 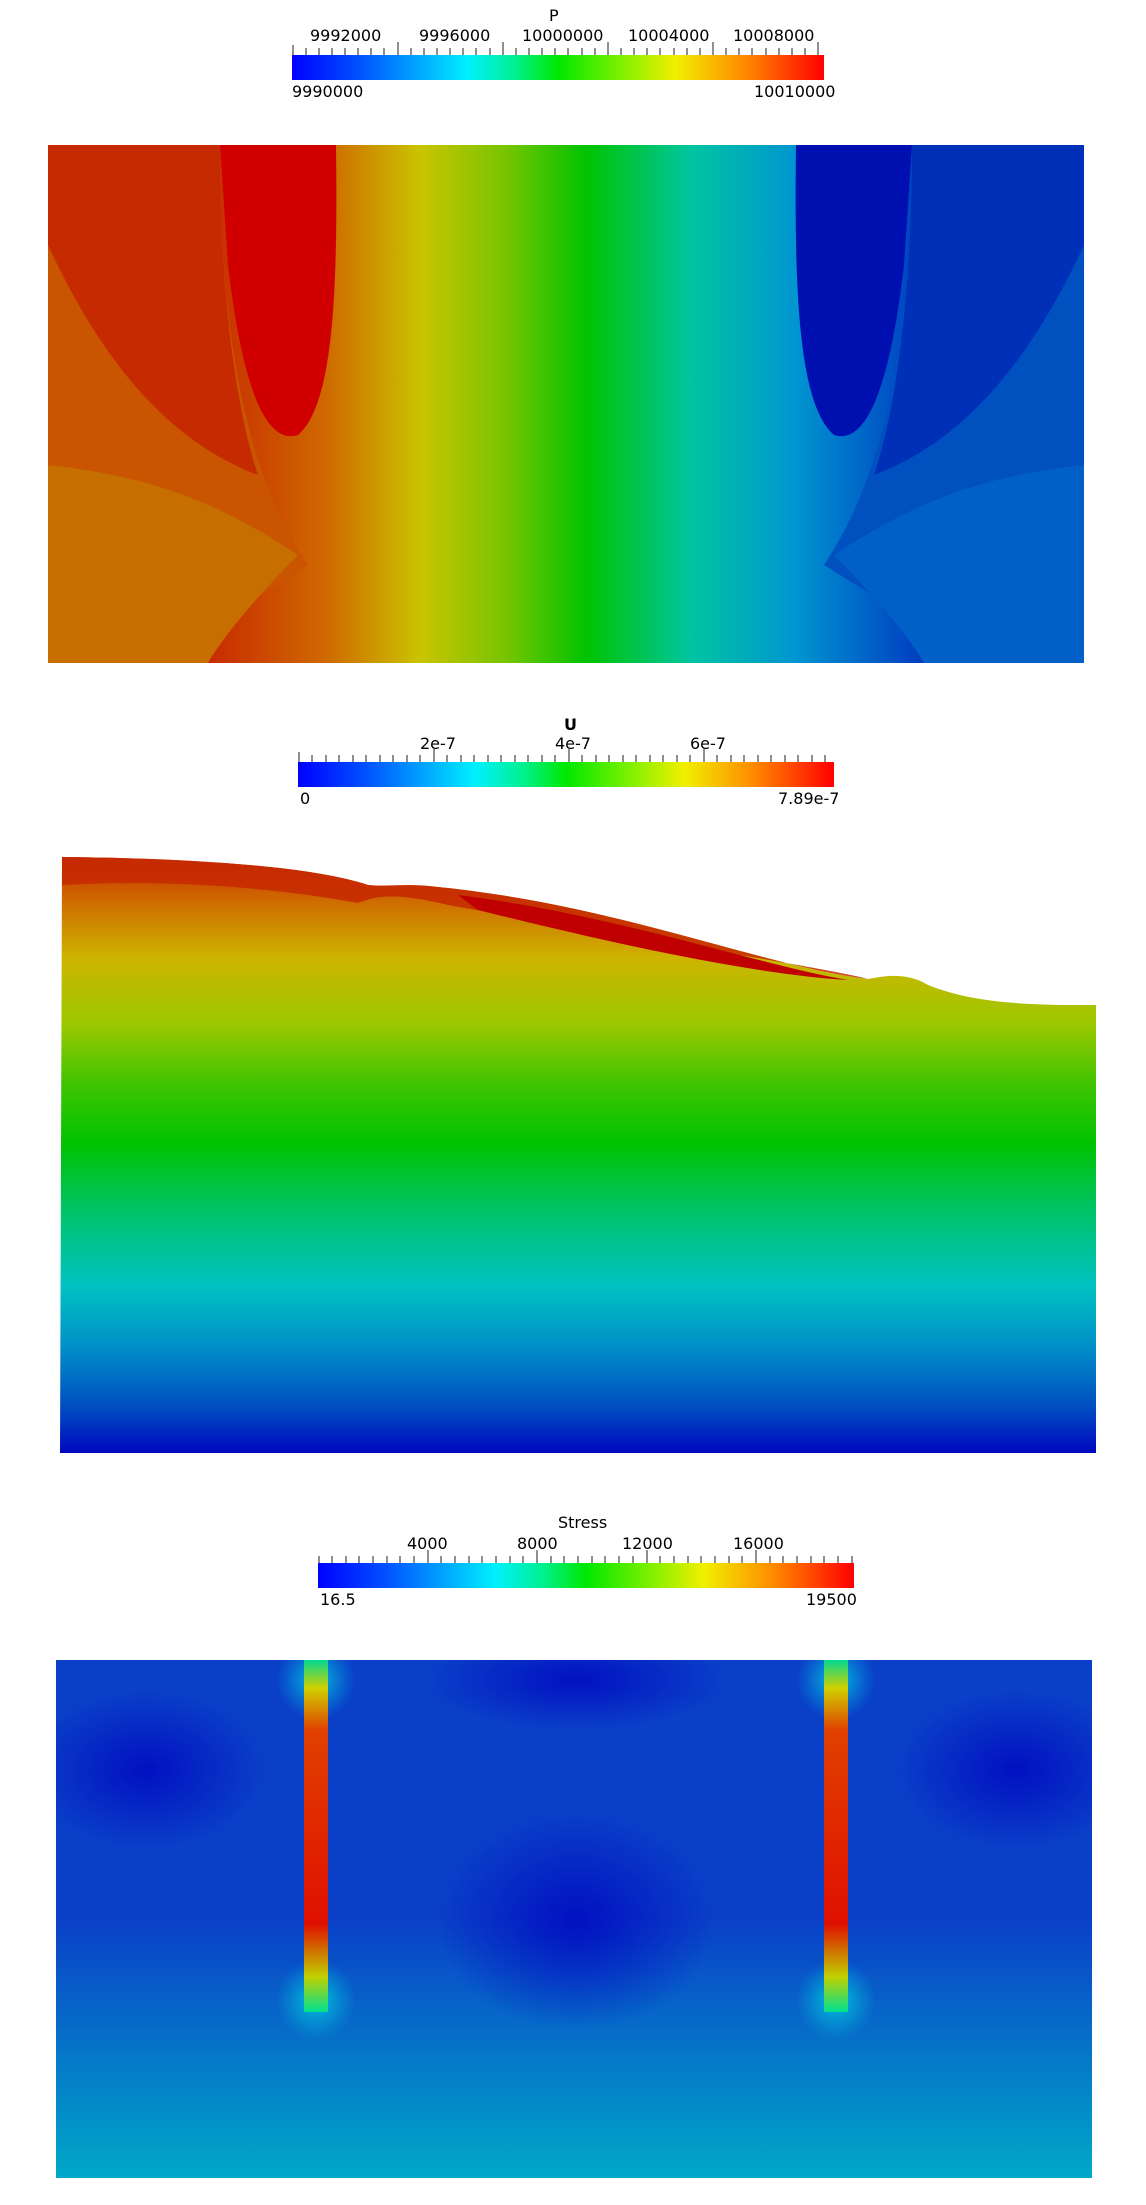 I want to click on stress-tick-label: 8000, so click(x=537, y=1543).